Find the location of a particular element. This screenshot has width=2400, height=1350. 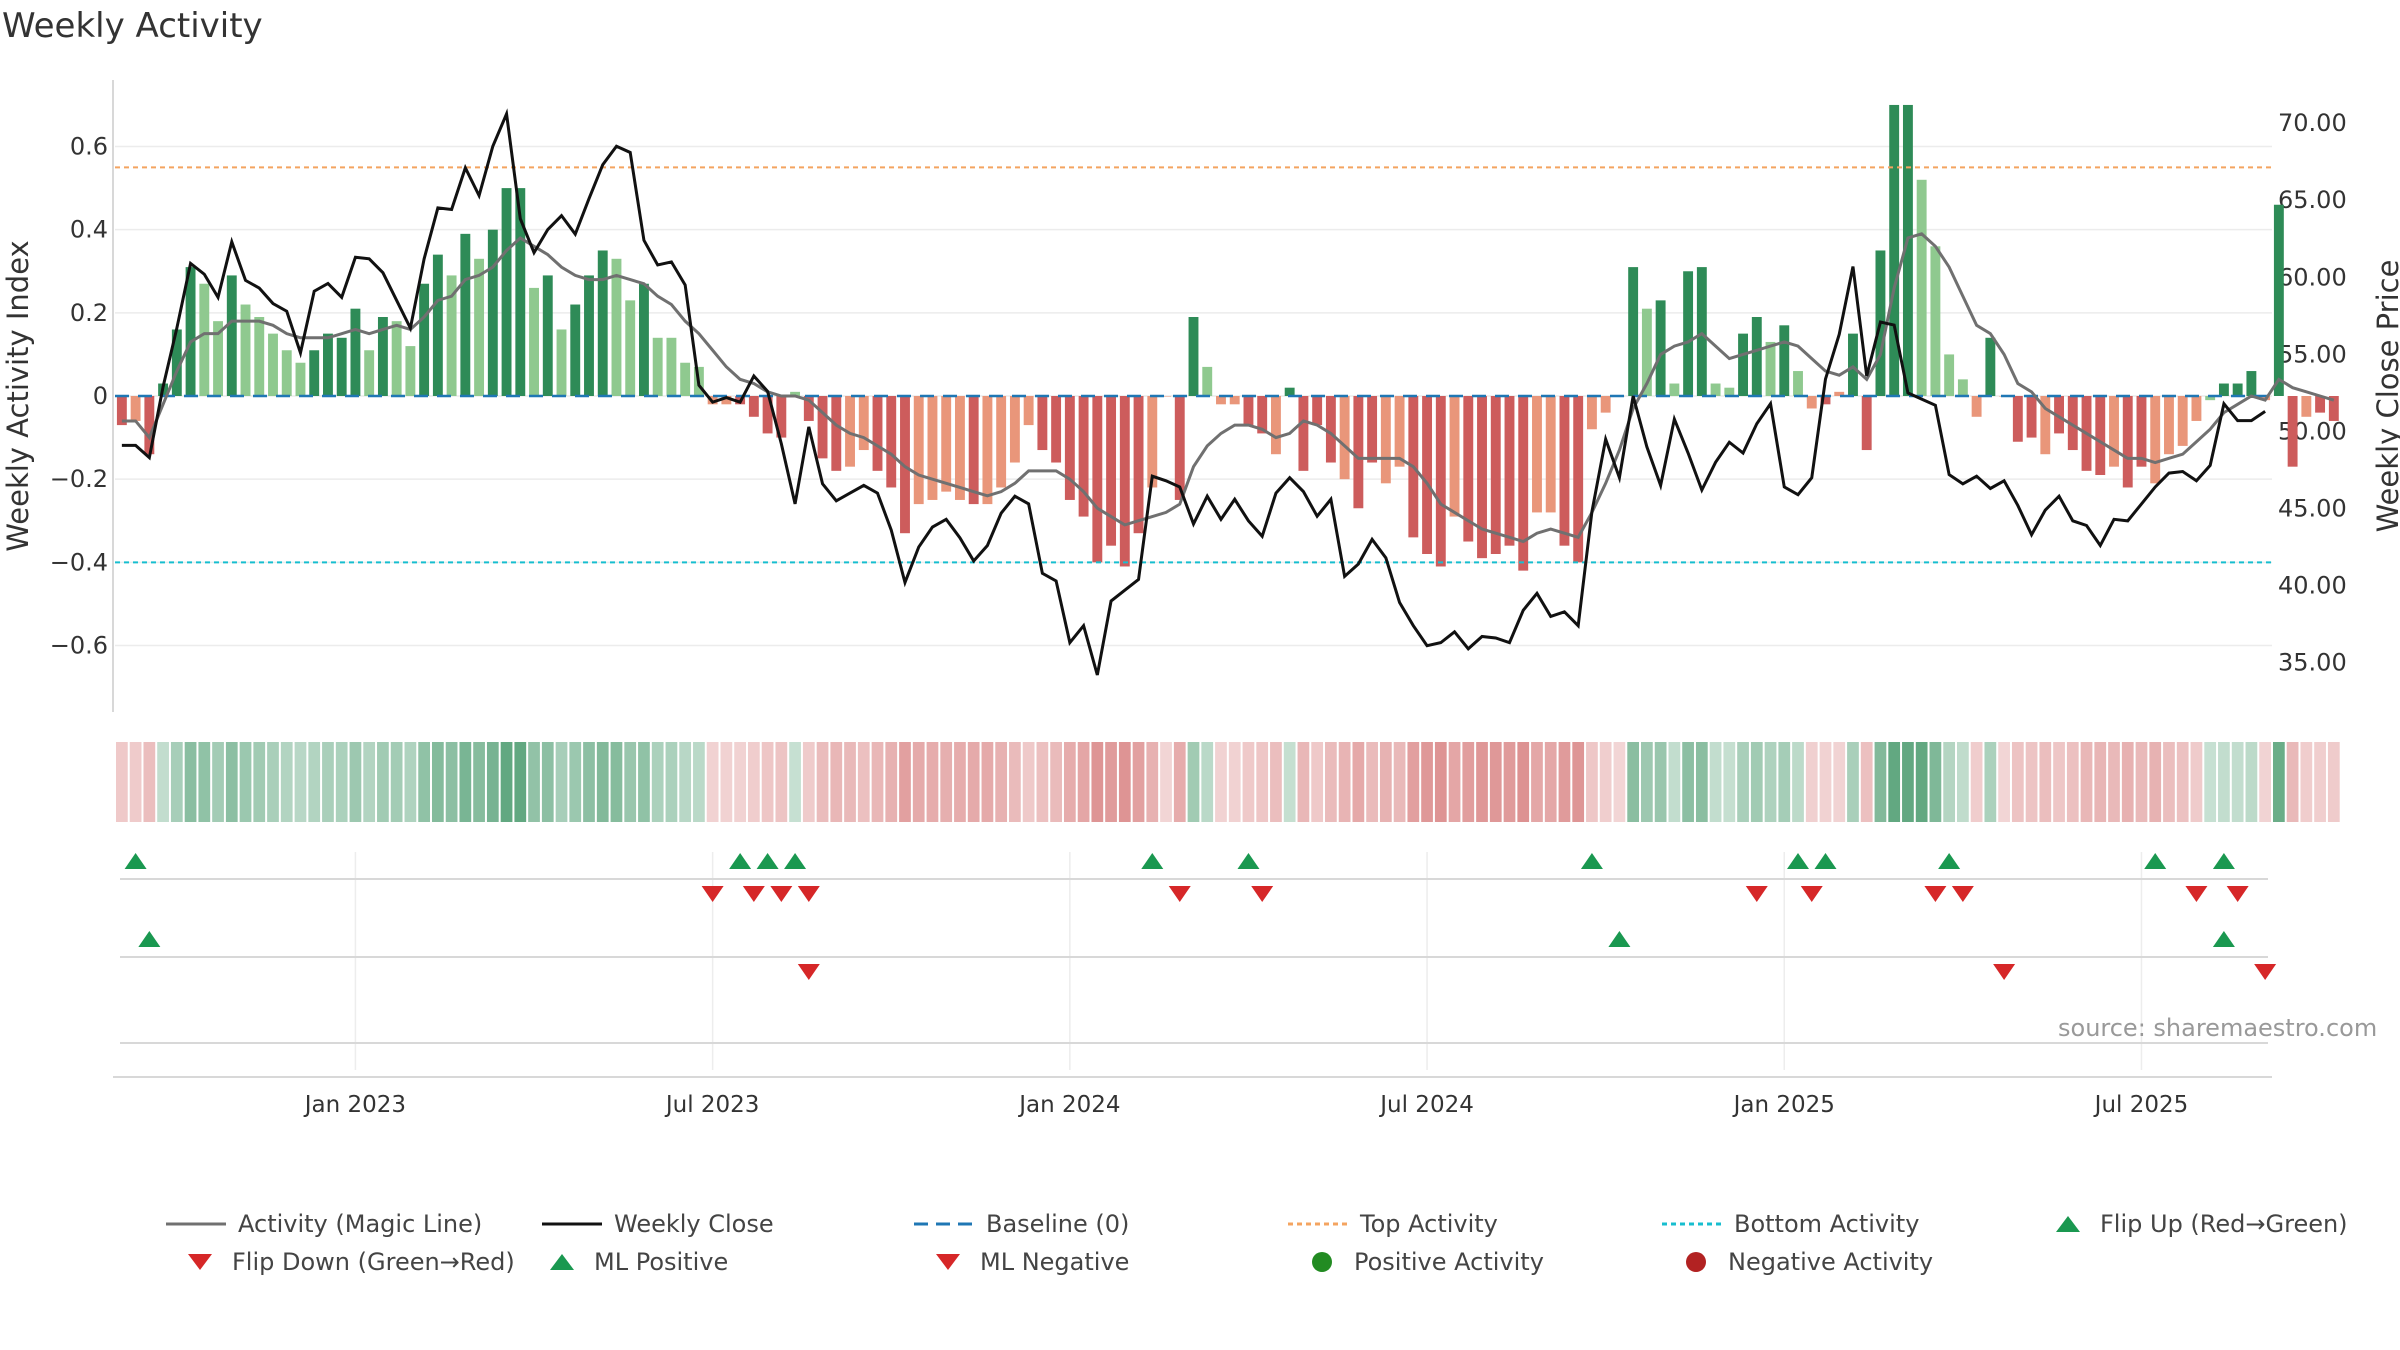

legend-item-baseline: Baseline (0) is located at coordinates (1021, 1224).